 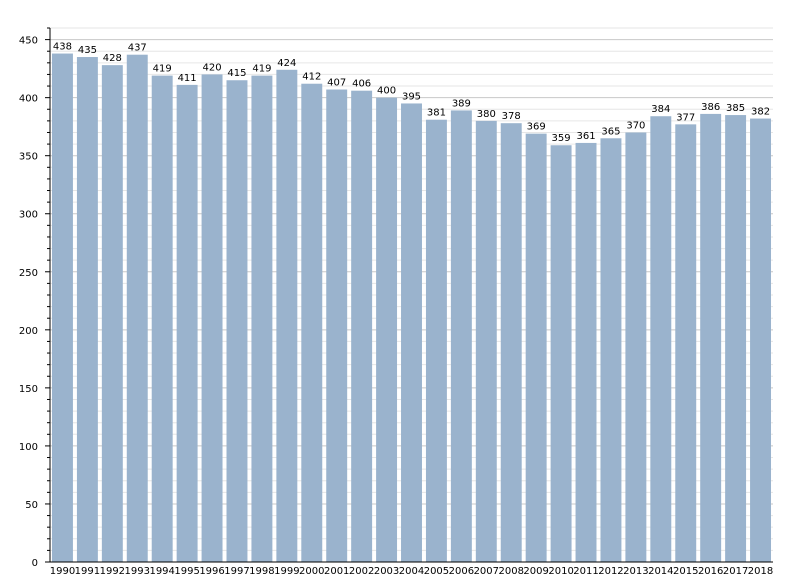 What do you see at coordinates (28, 389) in the screenshot?
I see `y-tick-label: 150` at bounding box center [28, 389].